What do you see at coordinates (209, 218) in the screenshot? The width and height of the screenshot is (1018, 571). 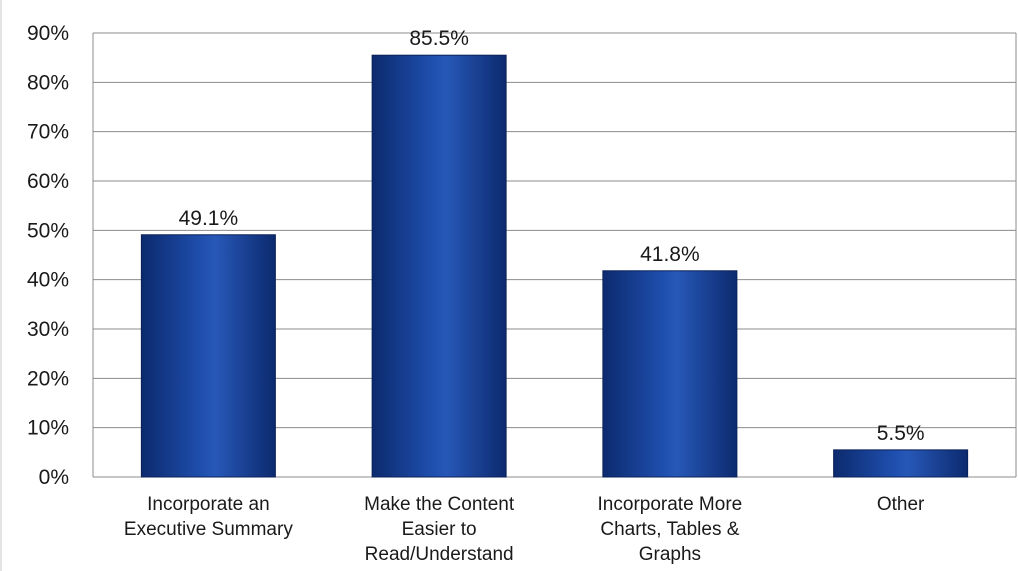 I see `data-label: 49.1%` at bounding box center [209, 218].